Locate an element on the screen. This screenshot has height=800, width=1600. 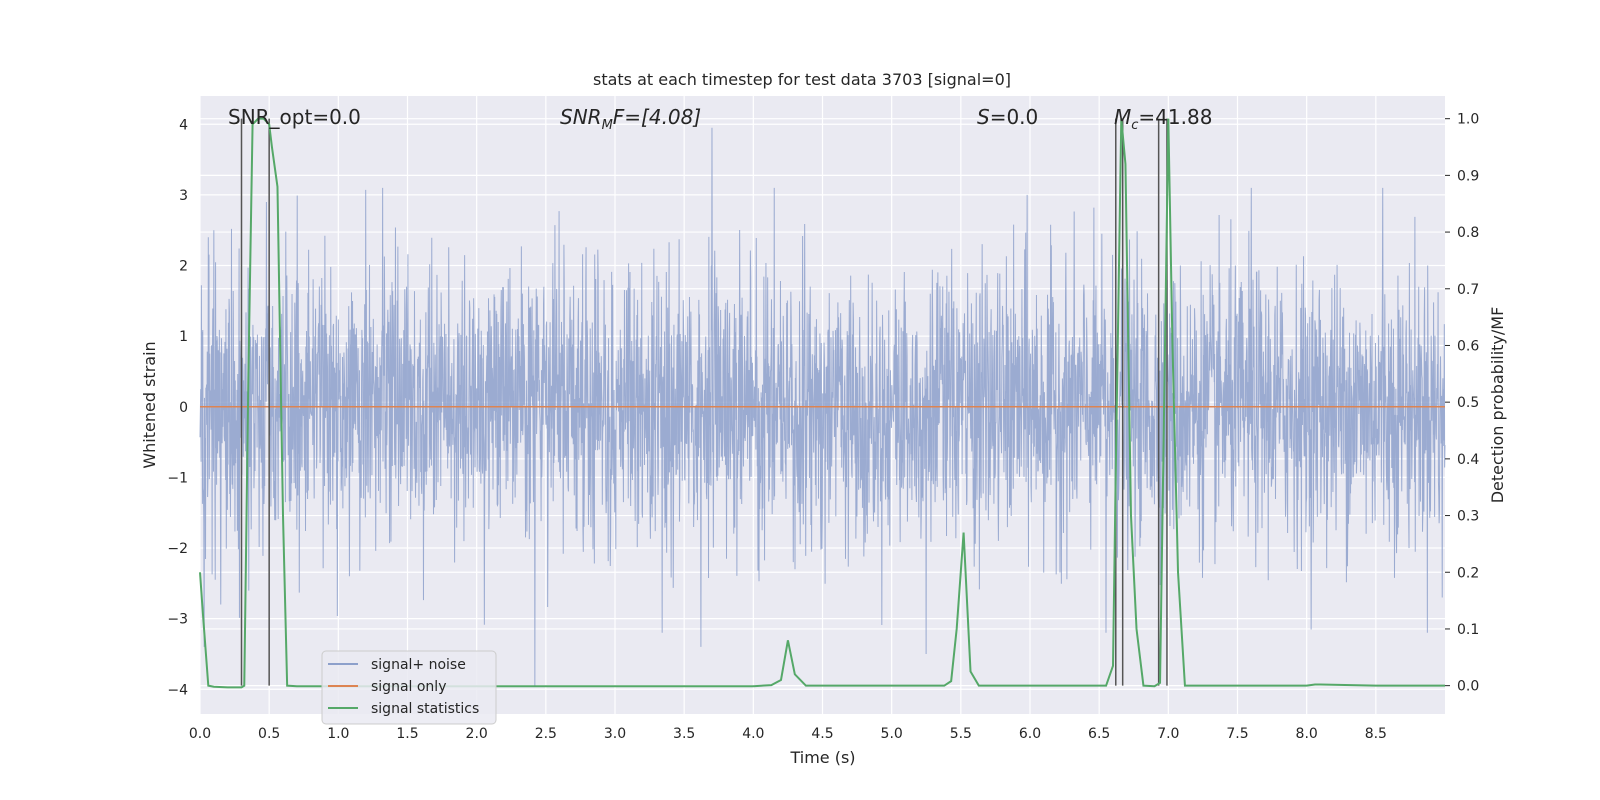
annotation-mc: Mc=41.88 is located at coordinates (1163, 119).